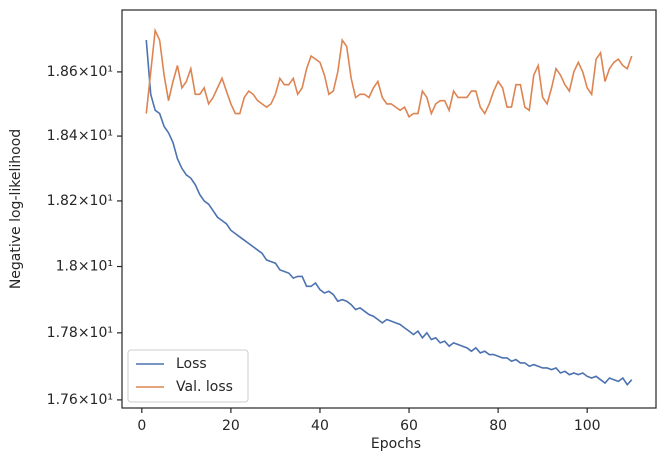 Image resolution: width=666 pixels, height=467 pixels. I want to click on legend-label: Loss, so click(191, 364).